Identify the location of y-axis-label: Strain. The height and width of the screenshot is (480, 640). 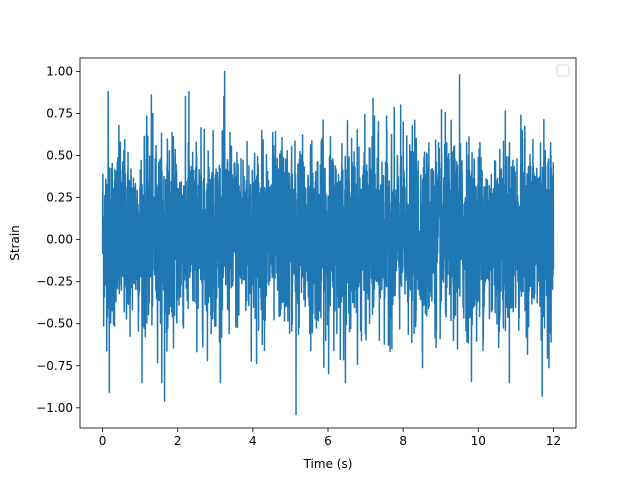
(15, 243).